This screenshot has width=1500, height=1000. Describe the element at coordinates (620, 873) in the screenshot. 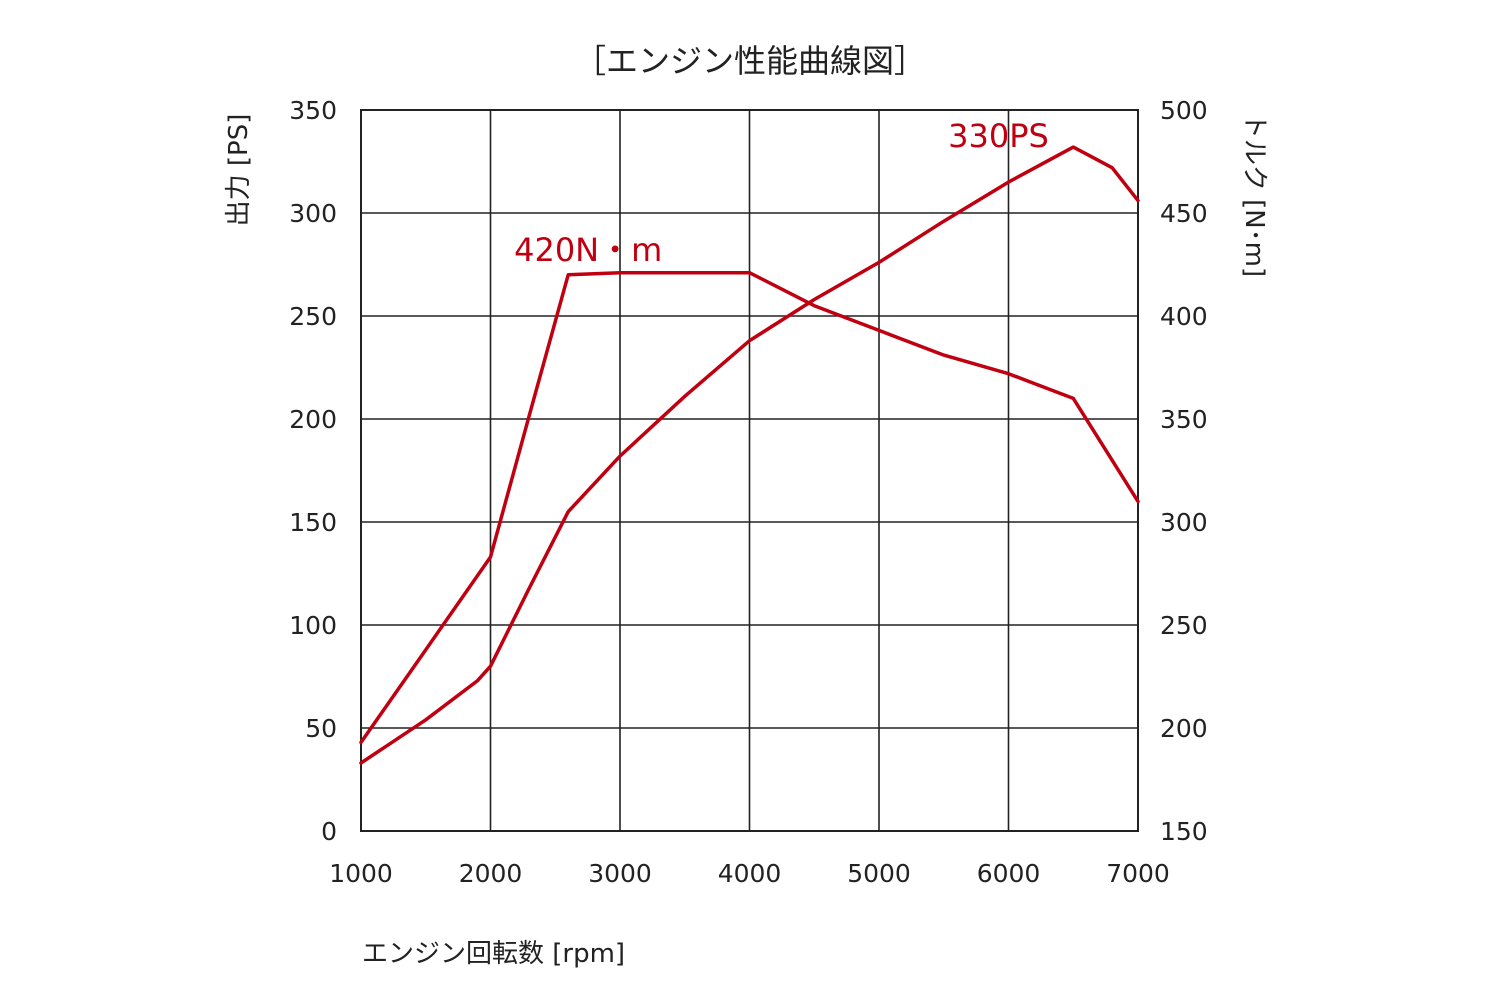

I see `x-tick-label-2: 3000` at that location.